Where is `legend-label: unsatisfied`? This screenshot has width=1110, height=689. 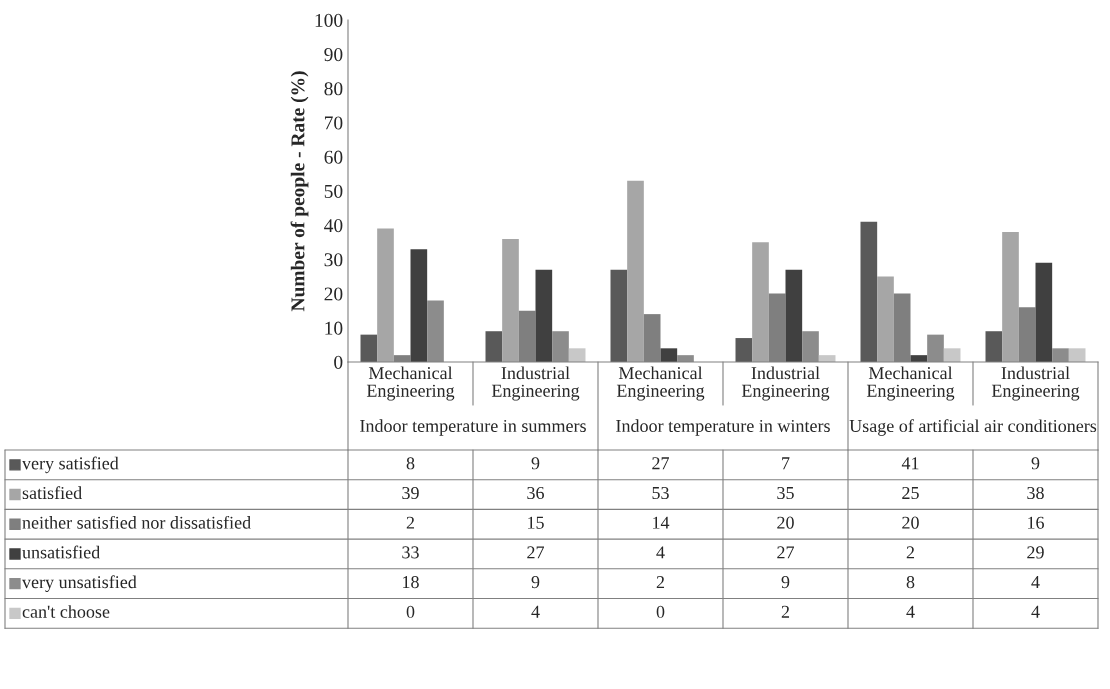
legend-label: unsatisfied is located at coordinates (61, 552).